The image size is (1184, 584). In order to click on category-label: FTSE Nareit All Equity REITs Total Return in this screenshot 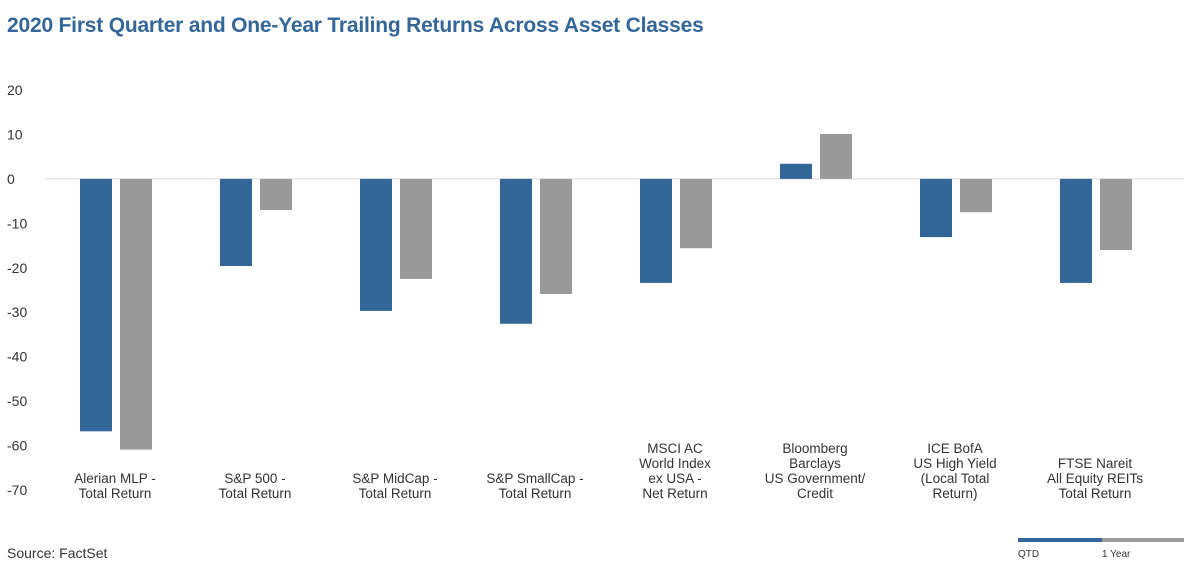, I will do `click(1095, 478)`.